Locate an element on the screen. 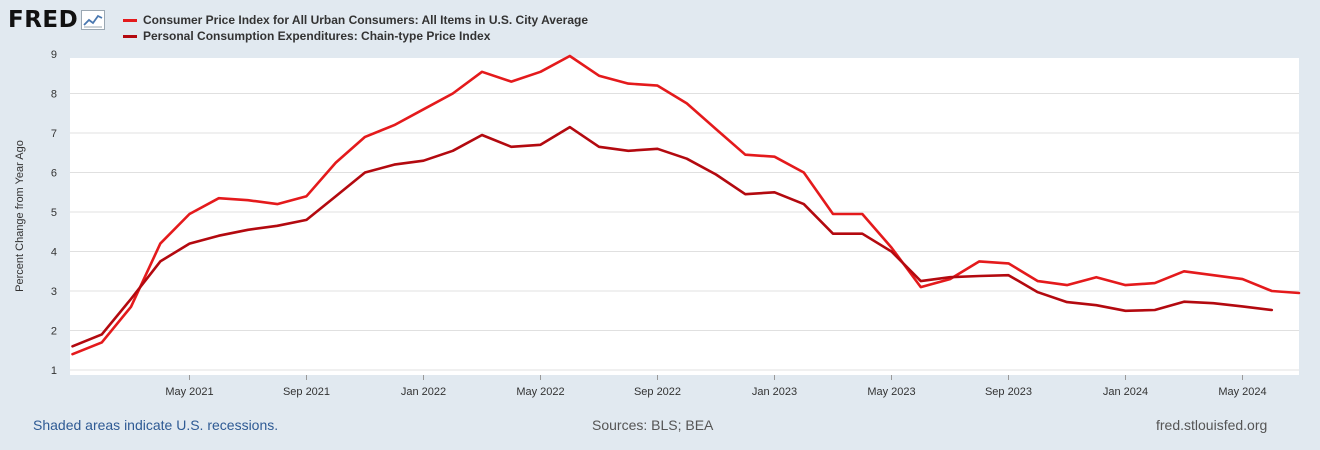 The width and height of the screenshot is (1320, 450). x-tick-label: Jan 2023 is located at coordinates (774, 392).